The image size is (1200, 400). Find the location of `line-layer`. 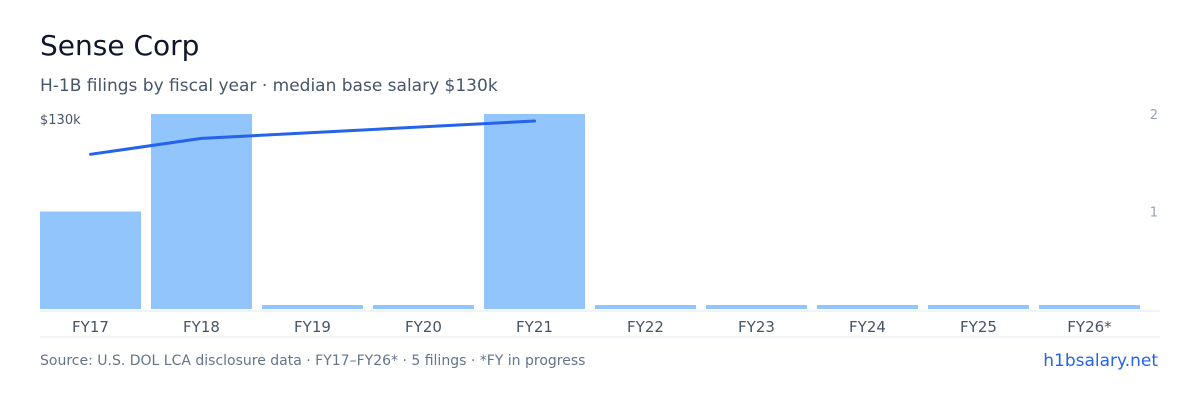

line-layer is located at coordinates (312, 137).